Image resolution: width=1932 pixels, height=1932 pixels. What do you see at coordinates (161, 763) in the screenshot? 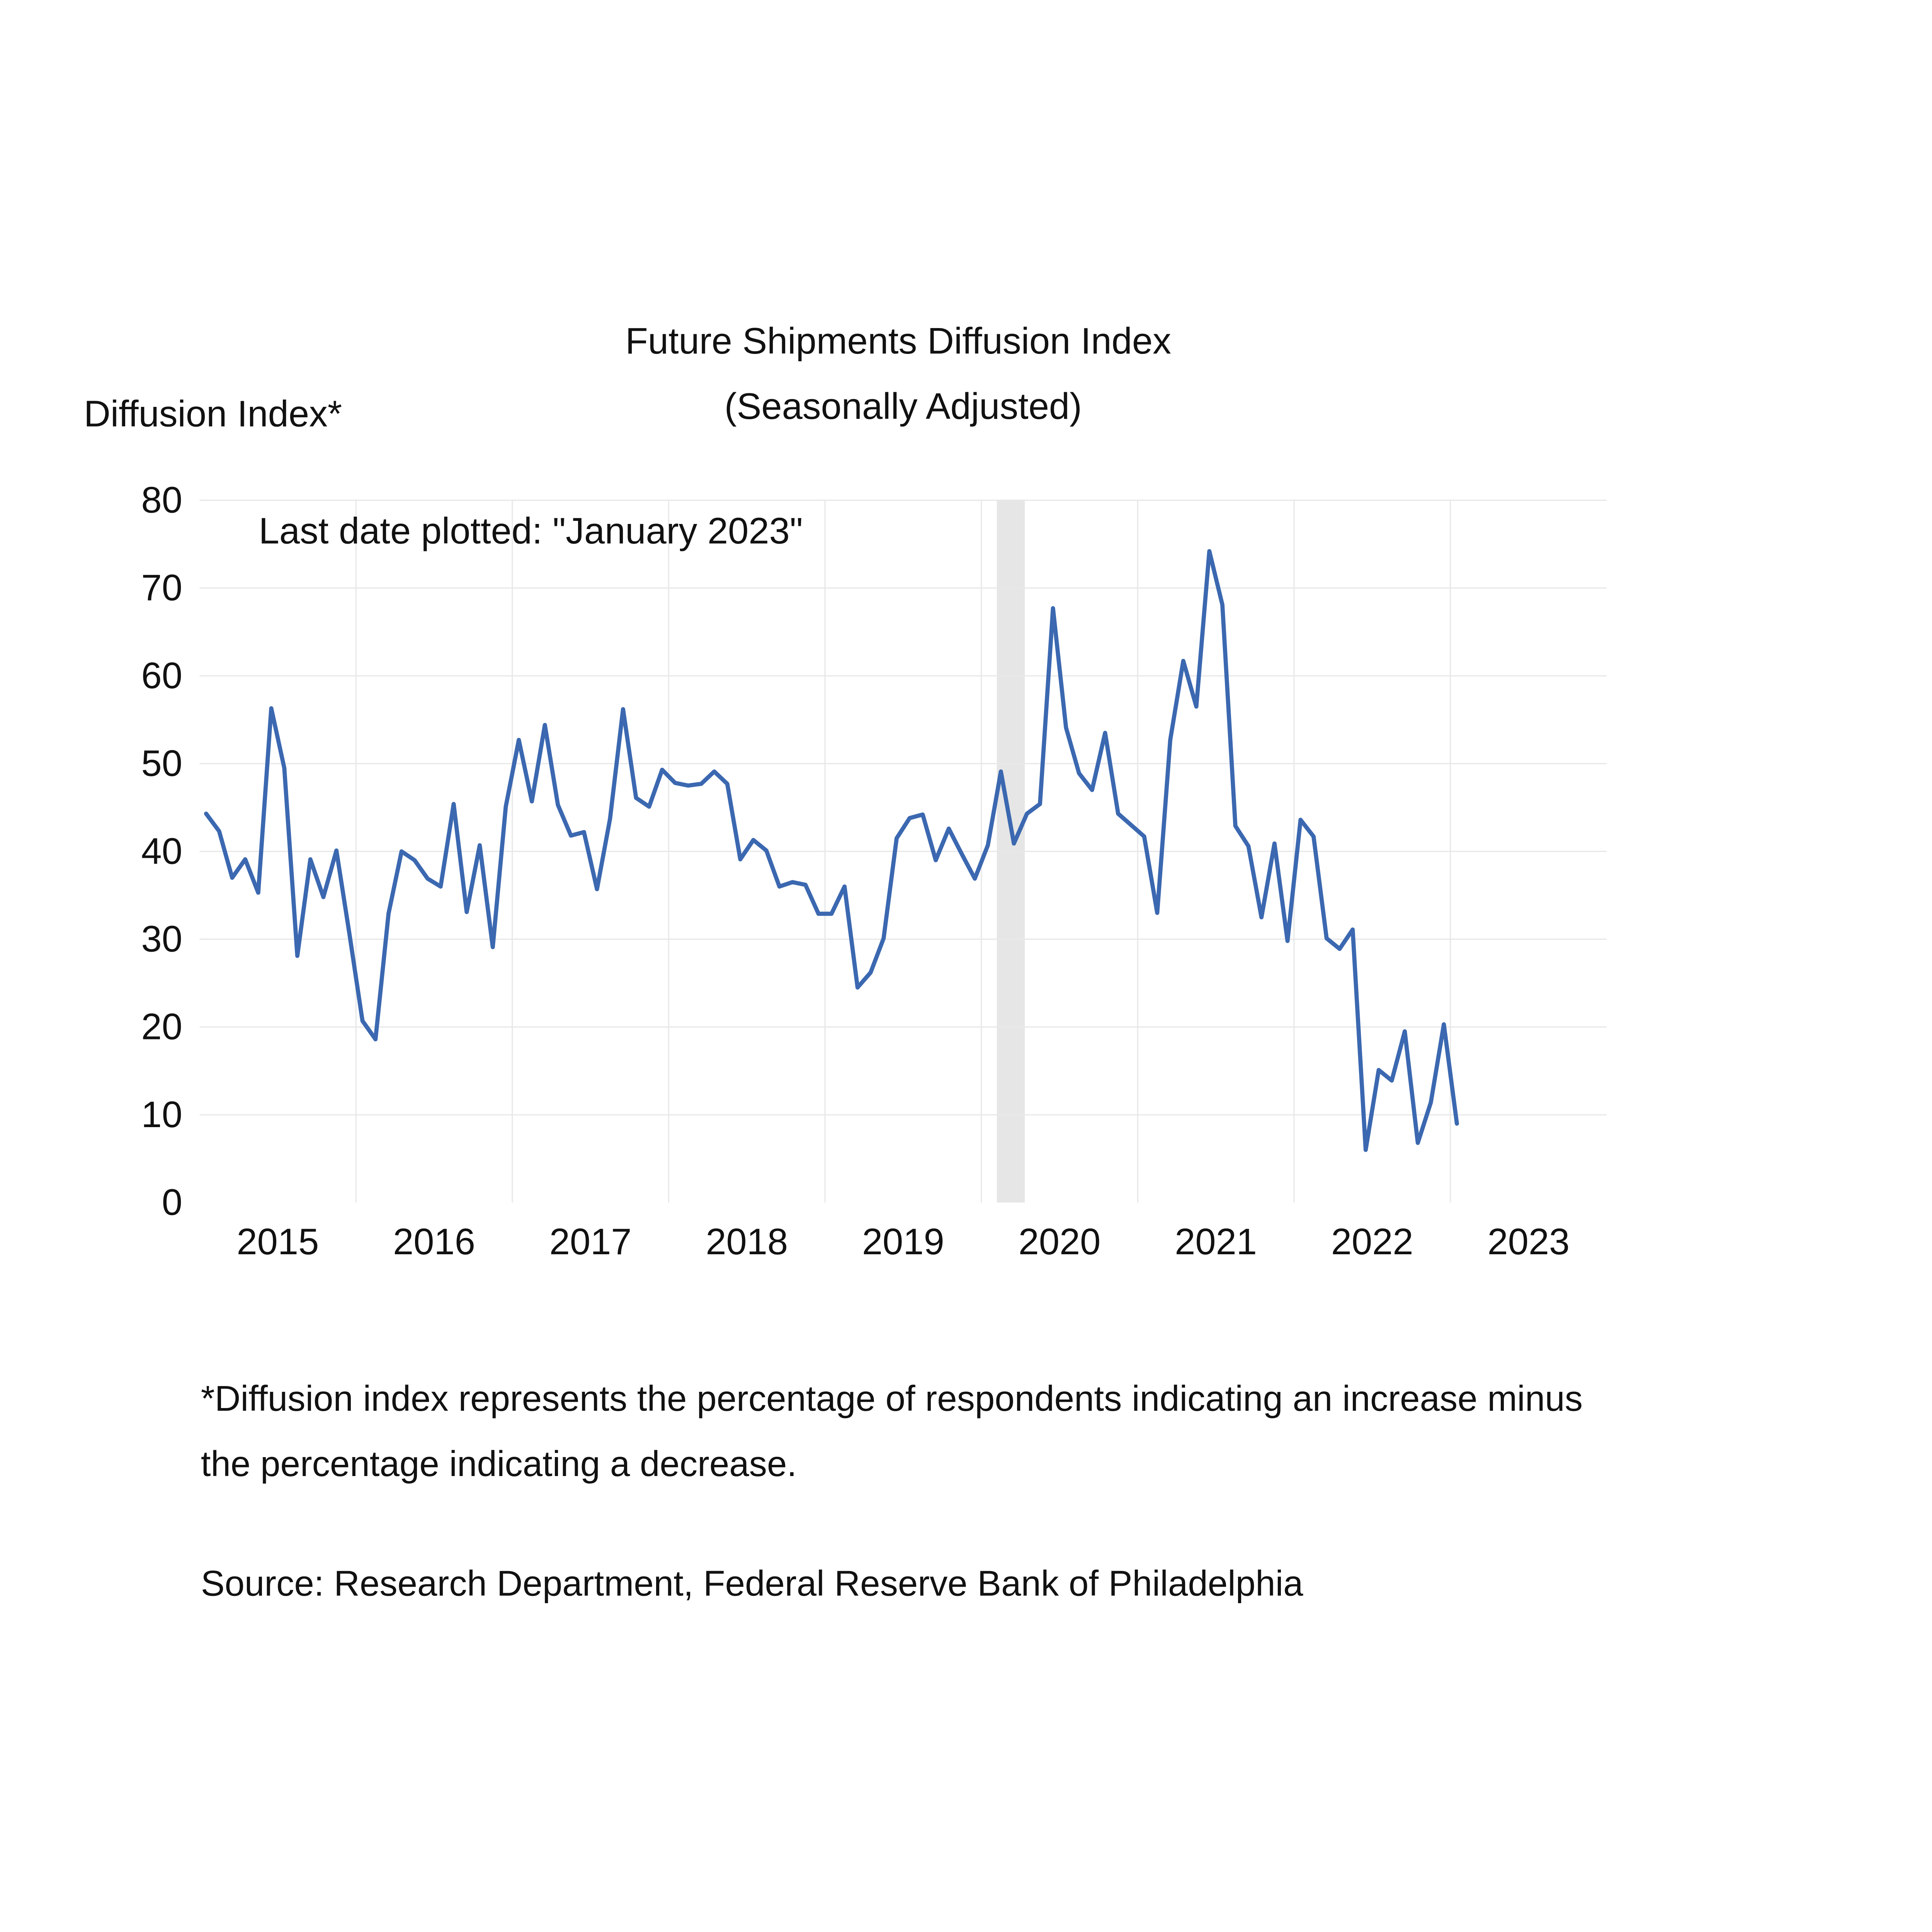
I see `y-tick-label: 50` at bounding box center [161, 763].